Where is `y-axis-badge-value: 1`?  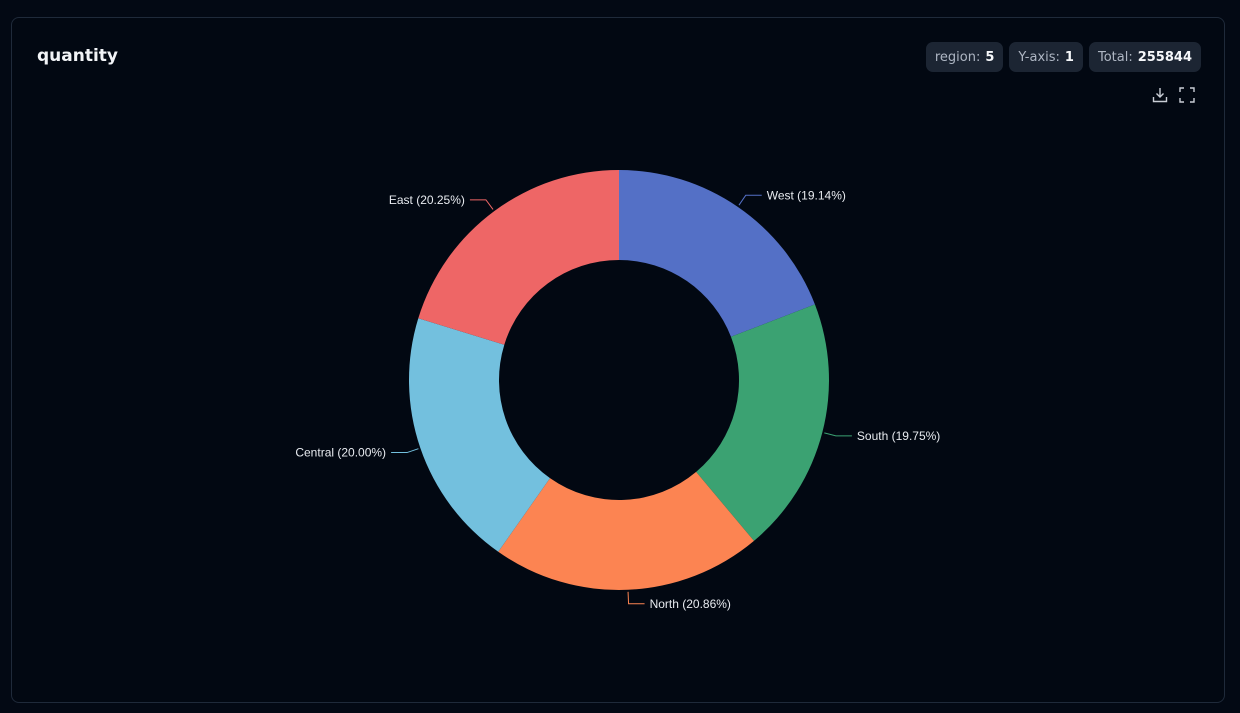
y-axis-badge-value: 1 is located at coordinates (1069, 57).